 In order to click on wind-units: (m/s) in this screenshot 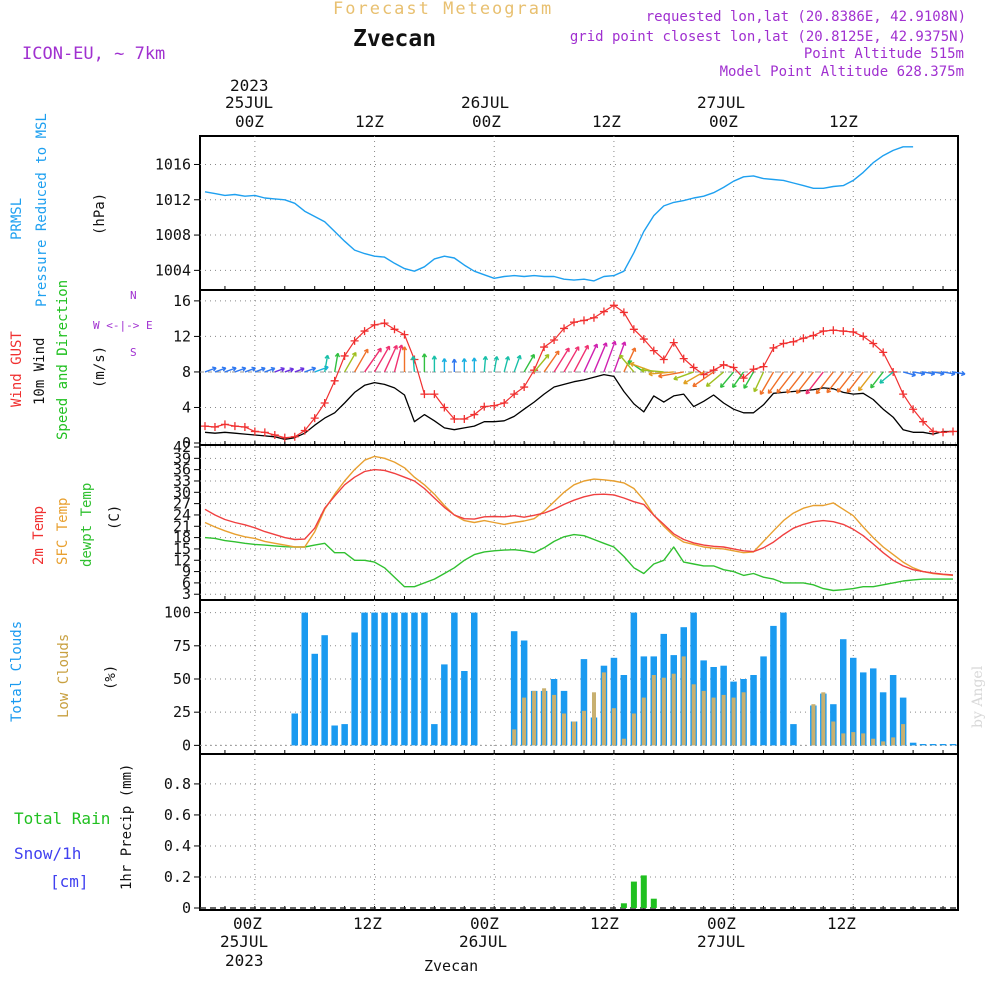, I will do `click(100, 366)`.